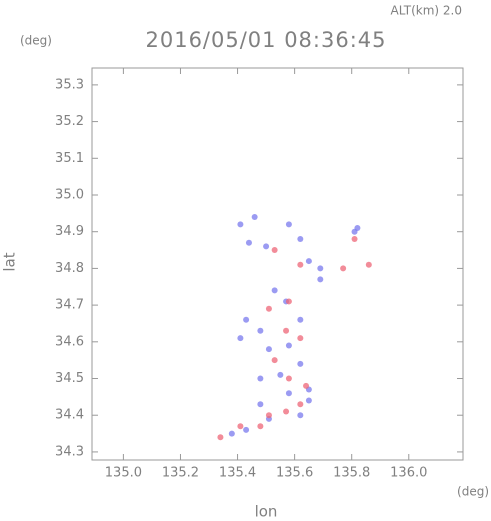 The width and height of the screenshot is (491, 521). Describe the element at coordinates (10, 261) in the screenshot. I see `y-axis-label: lat` at that location.